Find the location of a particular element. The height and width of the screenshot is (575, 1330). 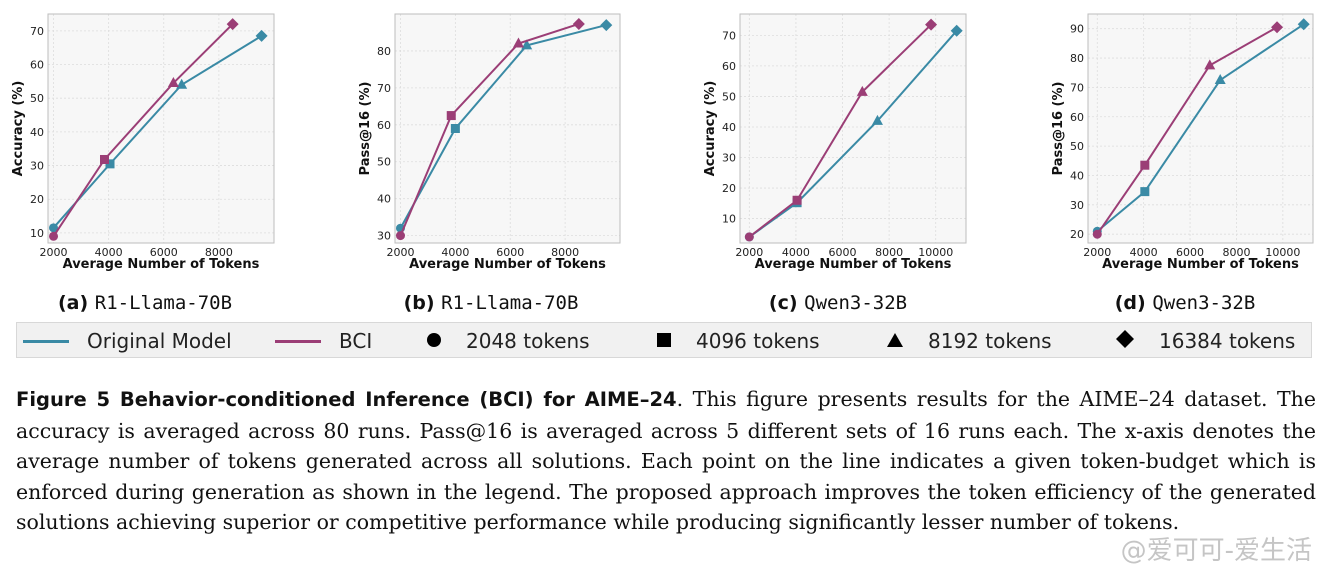

subfigure-caption: (c) Qwen3-32B is located at coordinates (838, 303).